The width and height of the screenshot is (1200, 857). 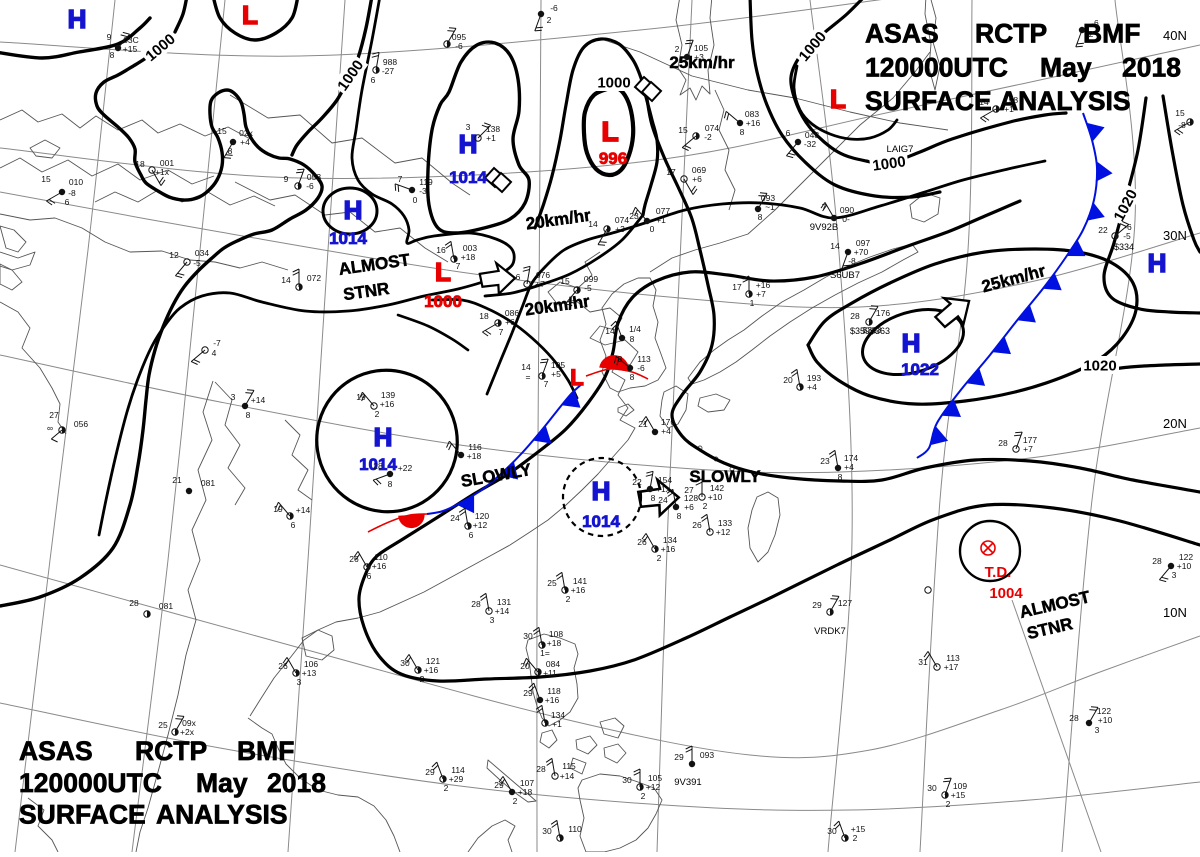 What do you see at coordinates (858, 829) in the screenshot?
I see `svg-text: +15` at bounding box center [858, 829].